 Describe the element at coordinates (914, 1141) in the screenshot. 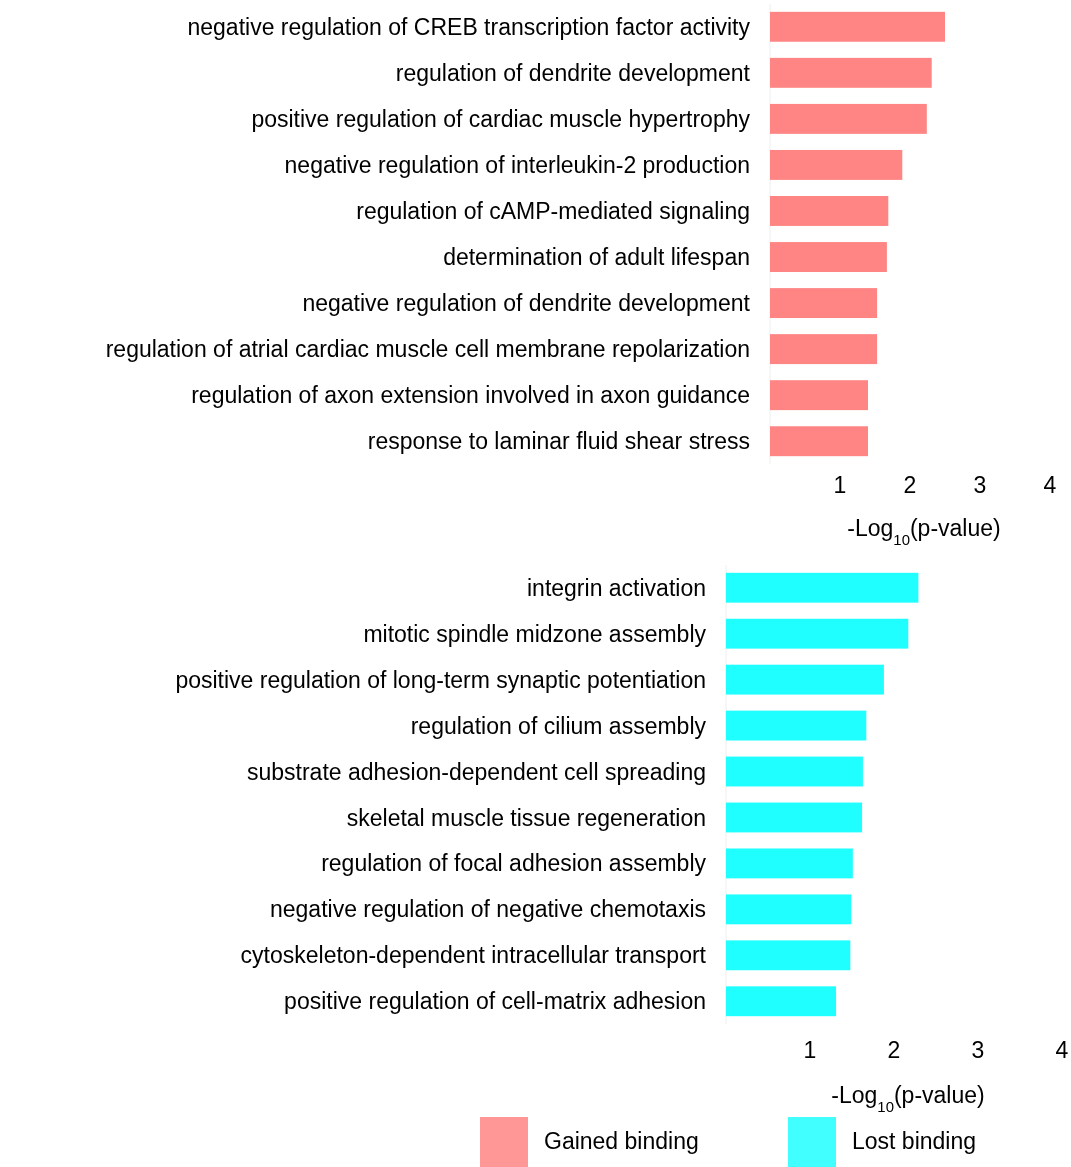

I see `legend-label: Lost binding` at that location.